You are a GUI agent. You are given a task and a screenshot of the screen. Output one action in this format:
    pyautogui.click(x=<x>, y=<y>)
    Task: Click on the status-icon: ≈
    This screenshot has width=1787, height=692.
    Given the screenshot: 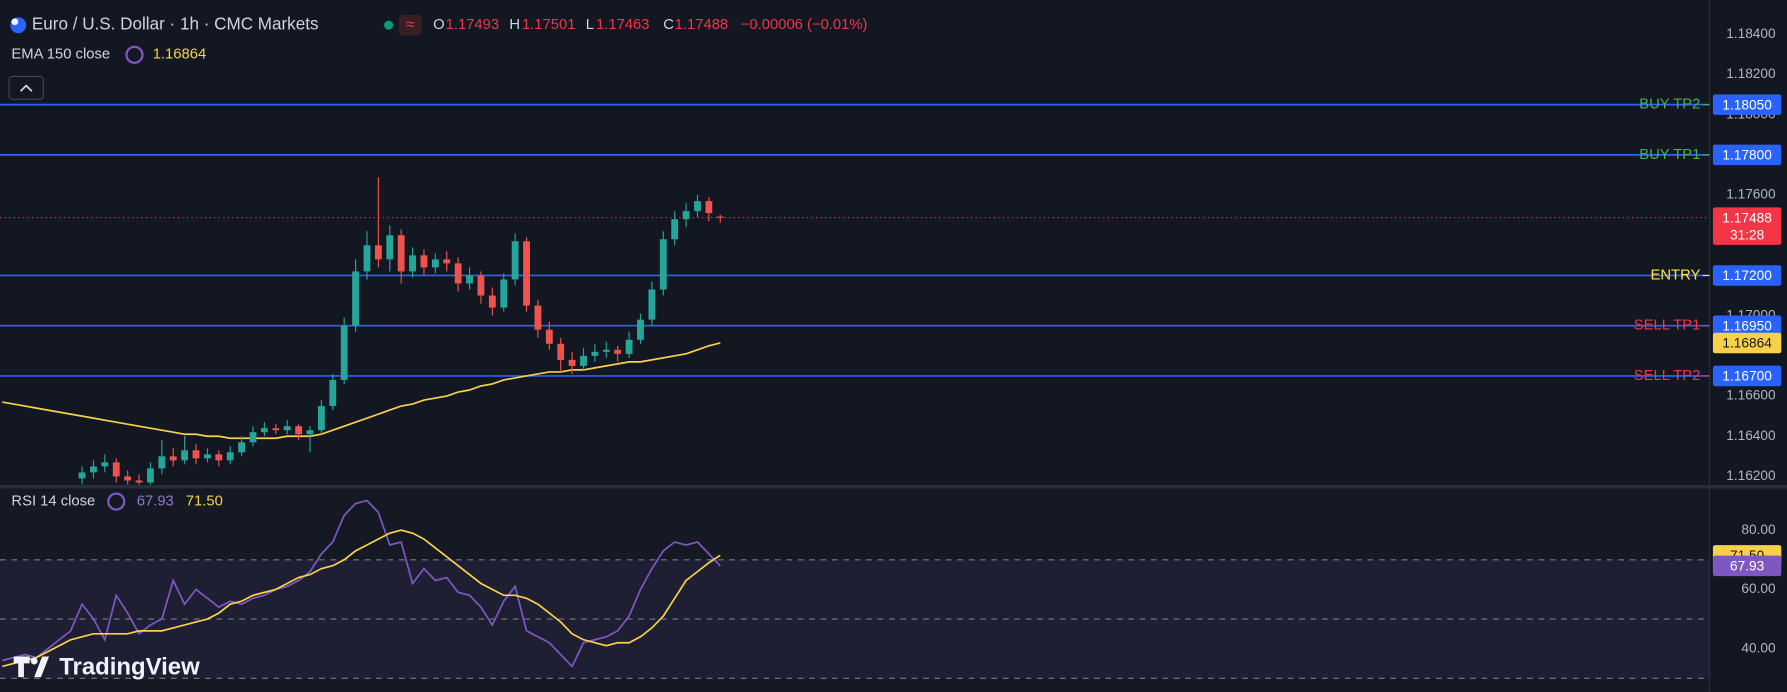 What is the action you would take?
    pyautogui.click(x=410, y=24)
    